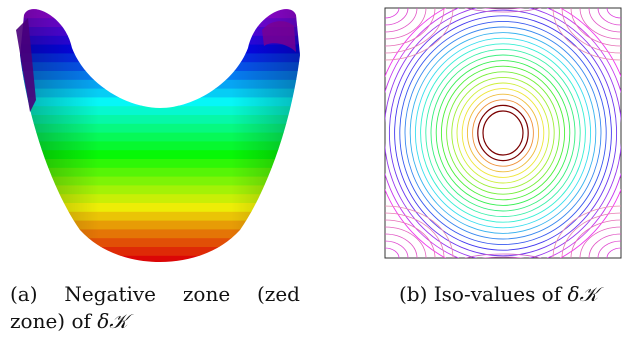 Image resolution: width=626 pixels, height=345 pixels. What do you see at coordinates (155, 308) in the screenshot?
I see `caption-a: (a) Negative zone (zed zone) of δ𝒦` at bounding box center [155, 308].